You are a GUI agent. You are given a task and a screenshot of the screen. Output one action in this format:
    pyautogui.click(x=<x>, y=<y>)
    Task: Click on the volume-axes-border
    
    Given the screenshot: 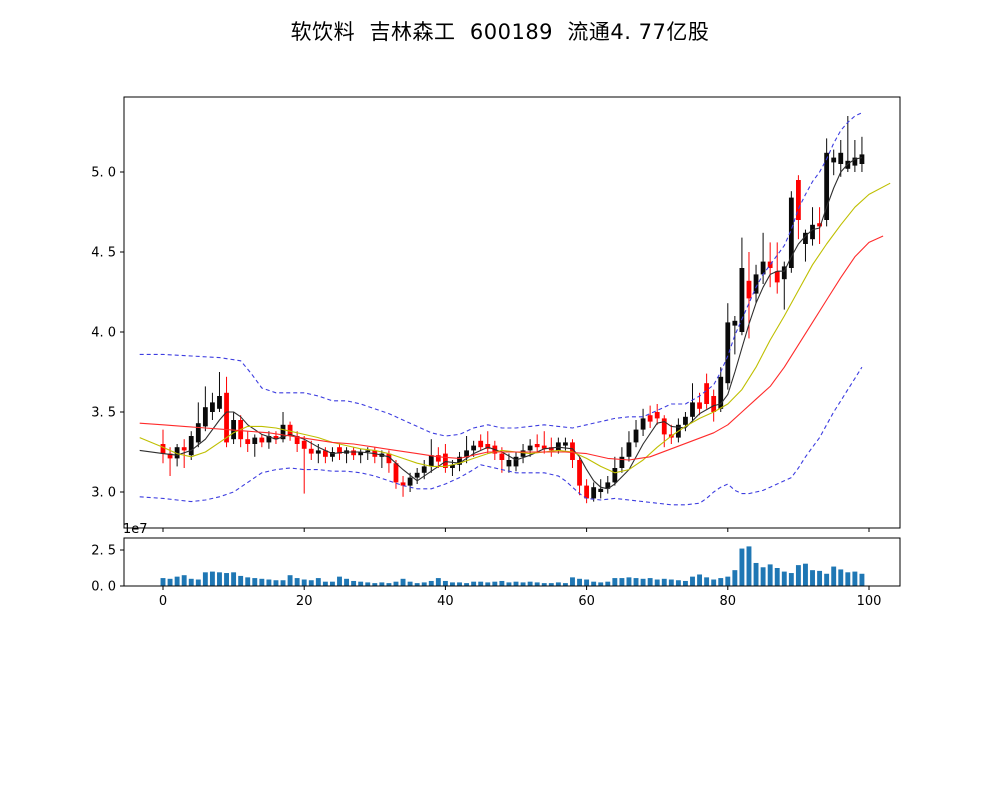 What is the action you would take?
    pyautogui.click(x=512, y=562)
    